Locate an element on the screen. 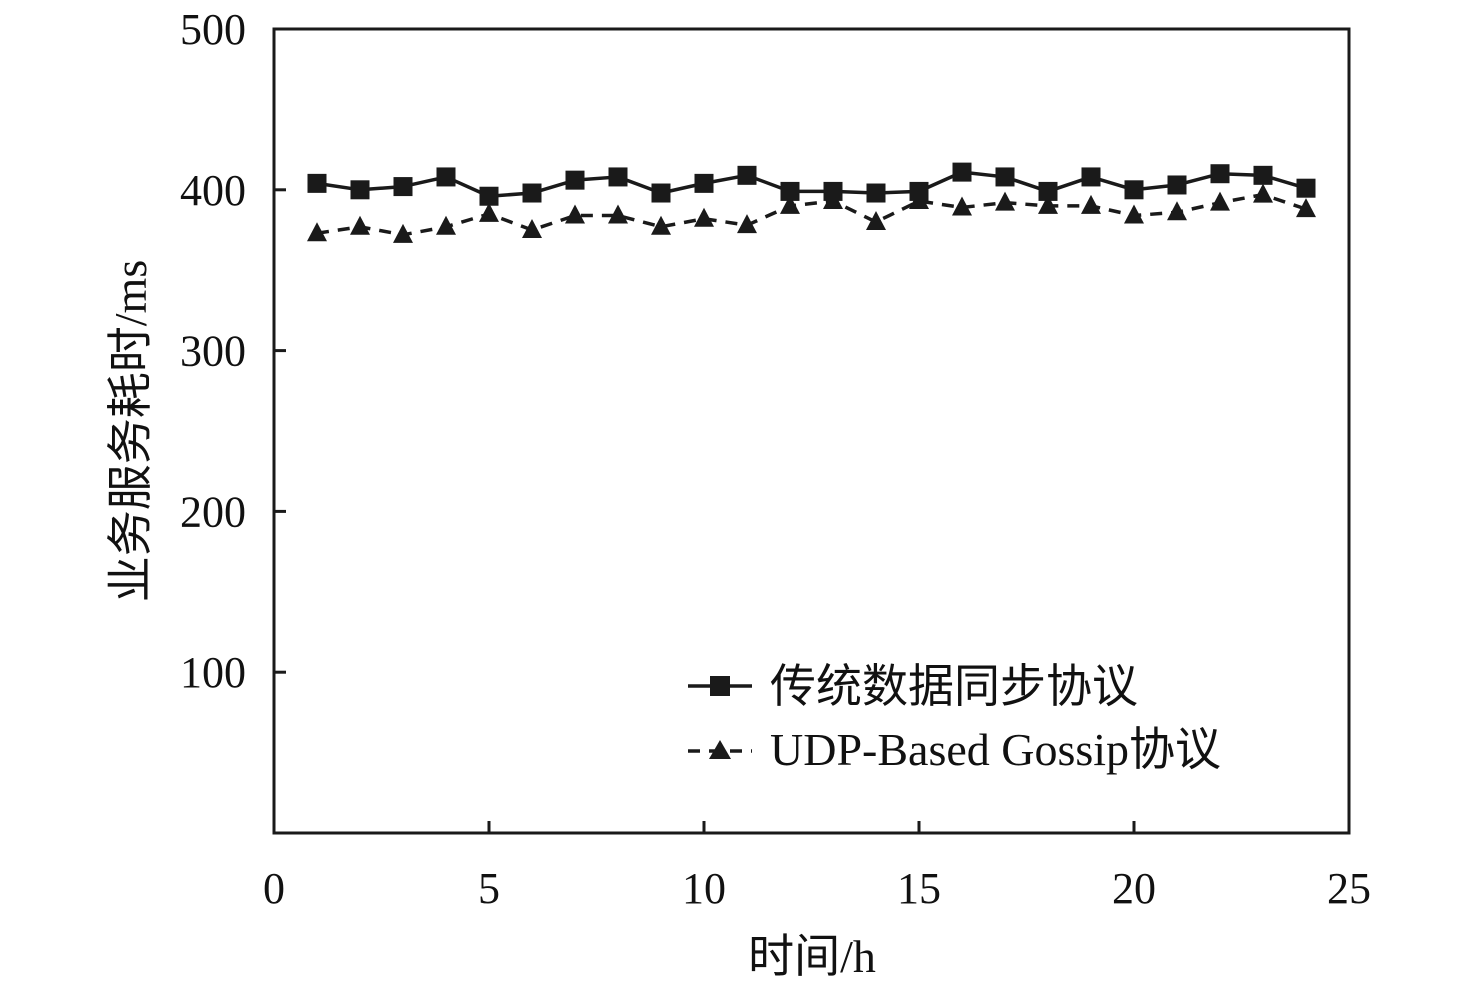 This screenshot has height=991, width=1476. legend-item-series-1: 传统数据同步协议 is located at coordinates (913, 686).